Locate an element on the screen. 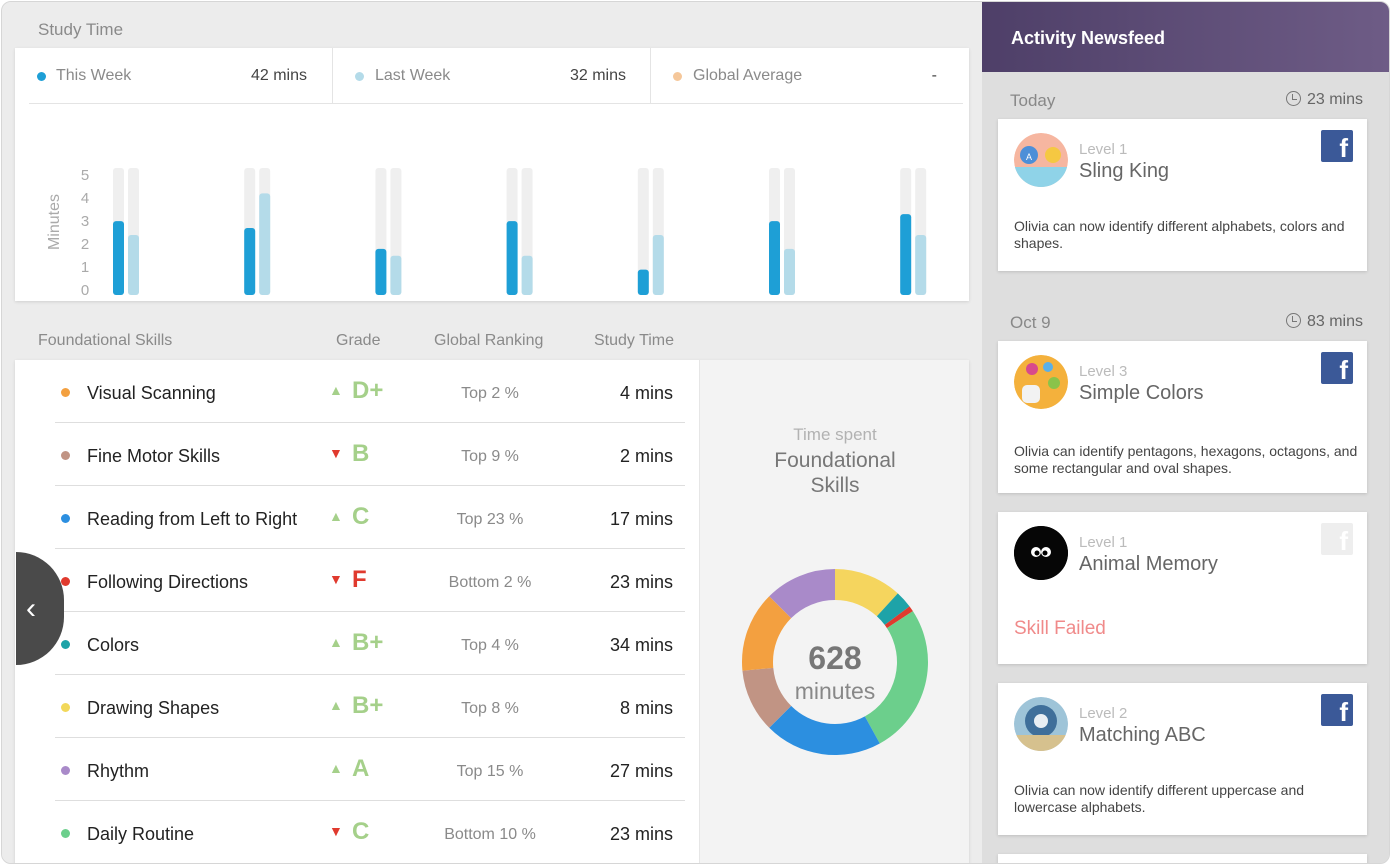 The width and height of the screenshot is (1391, 865). donut-segment-reading-from-left-to-right is located at coordinates (824, 730).